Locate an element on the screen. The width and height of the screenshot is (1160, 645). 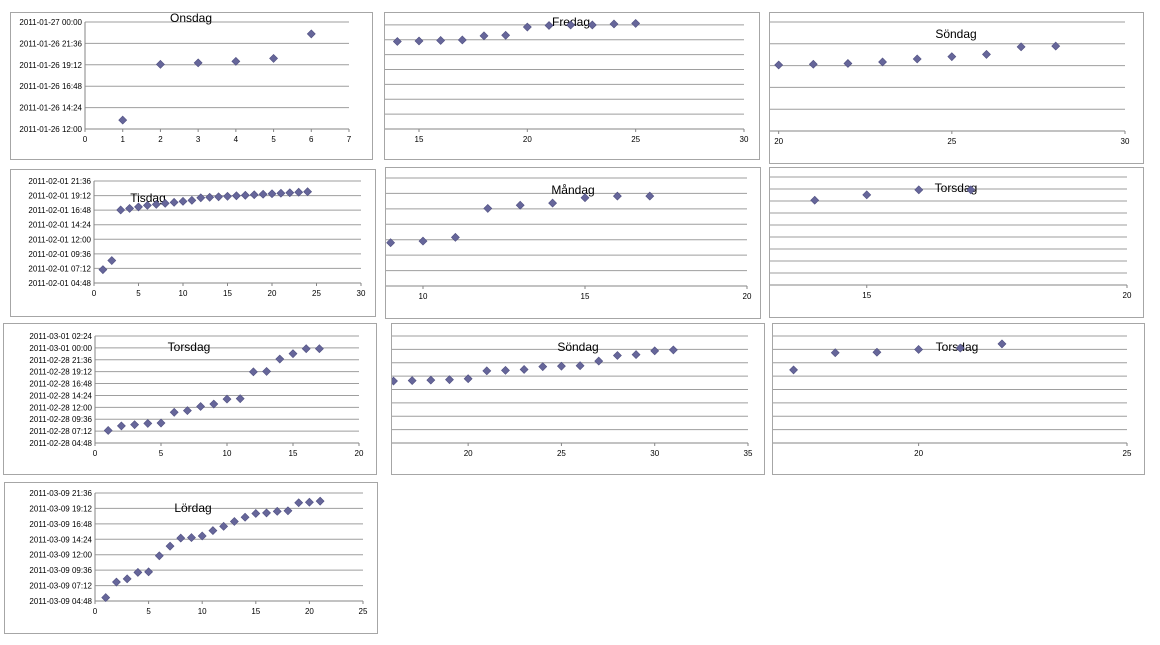
y-tick-label: 2011-02-28 19:12 is located at coordinates (60, 372).